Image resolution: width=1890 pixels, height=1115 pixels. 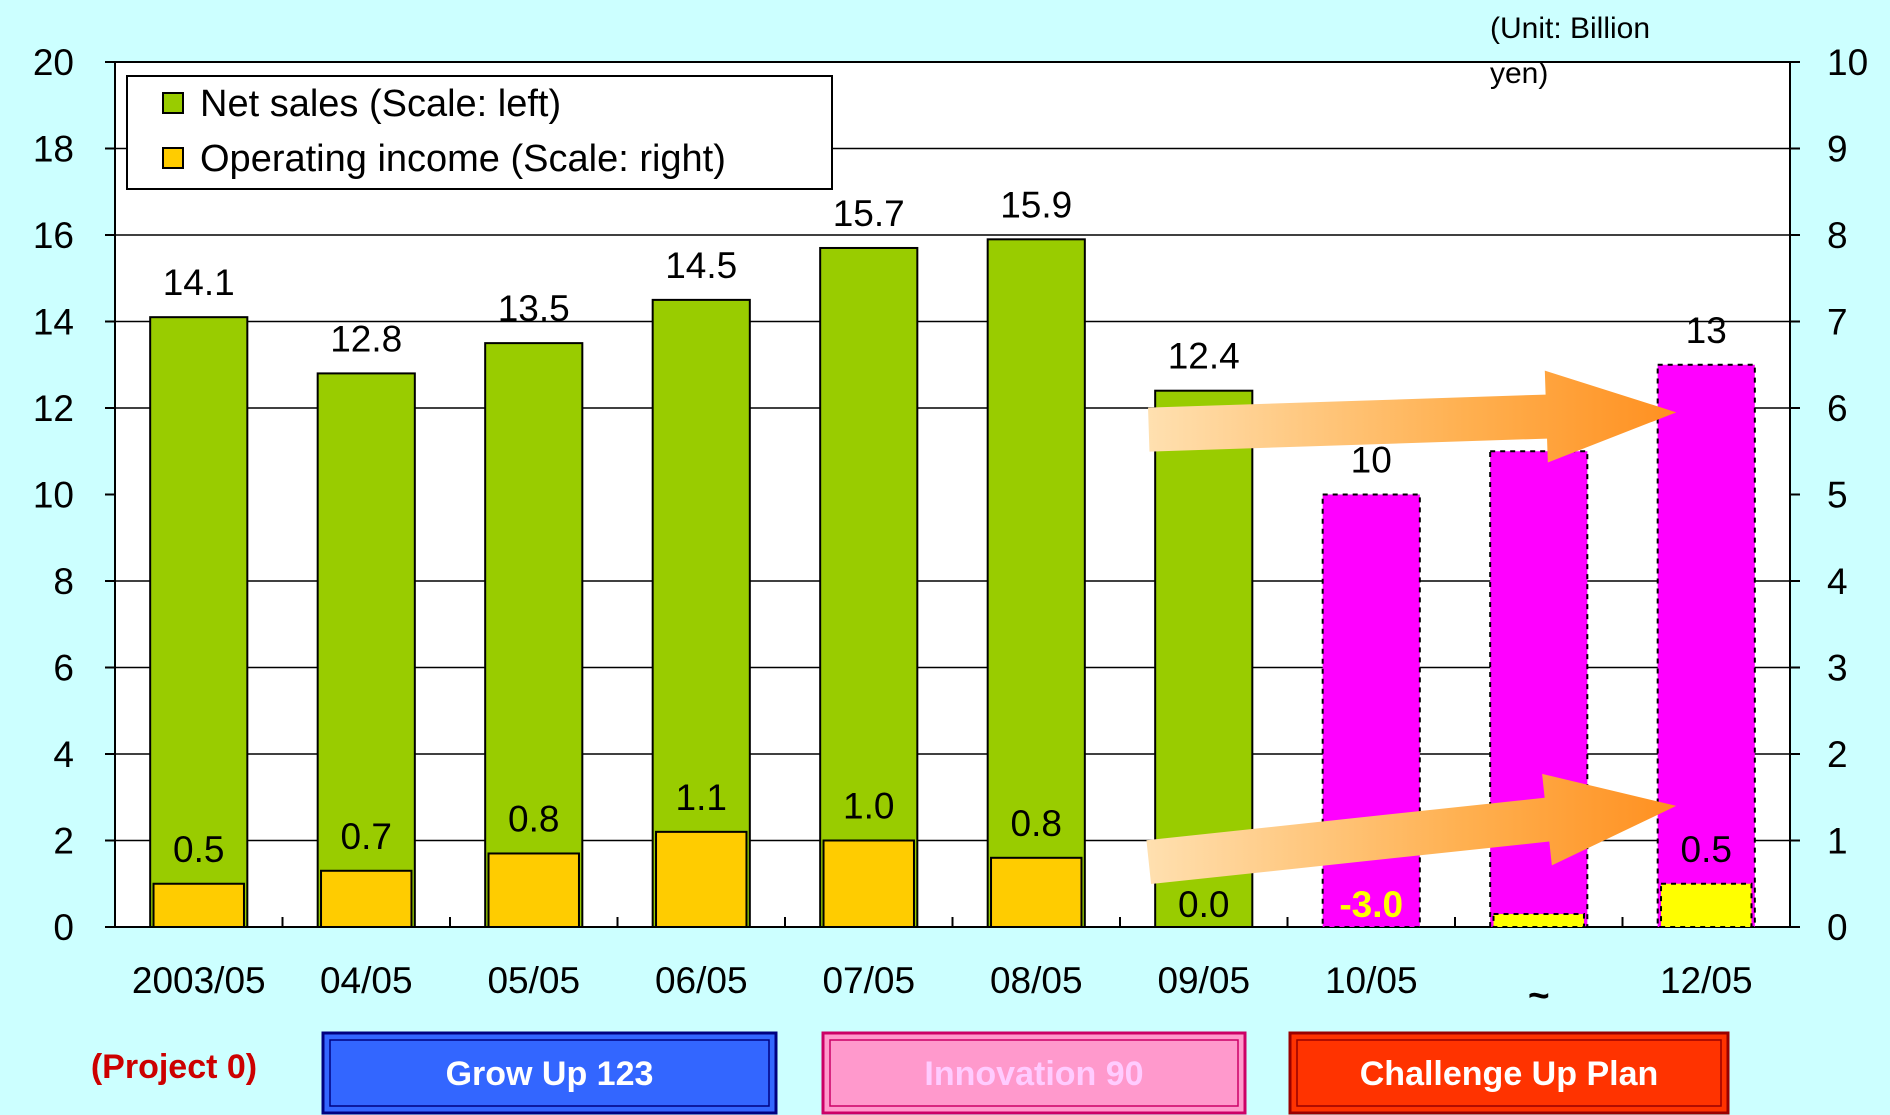 I want to click on left-axis-tick: 6, so click(x=63, y=668).